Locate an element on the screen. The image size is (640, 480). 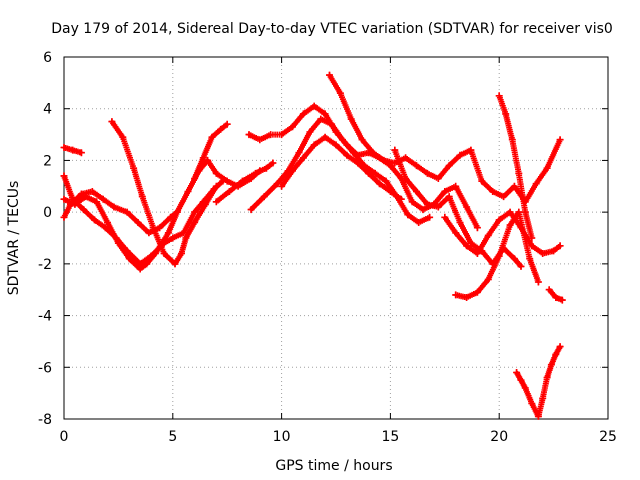
y-tick-label: 4 is located at coordinates (47, 110).